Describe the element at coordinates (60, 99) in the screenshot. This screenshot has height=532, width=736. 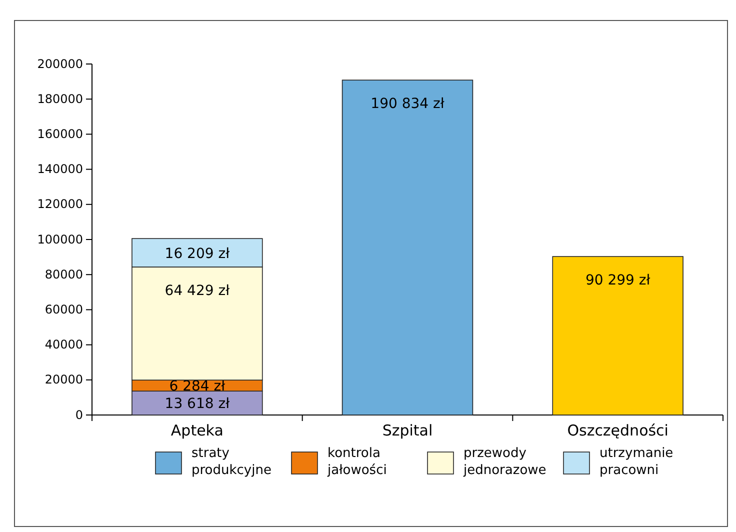
I see `y-tick-label: 180000` at that location.